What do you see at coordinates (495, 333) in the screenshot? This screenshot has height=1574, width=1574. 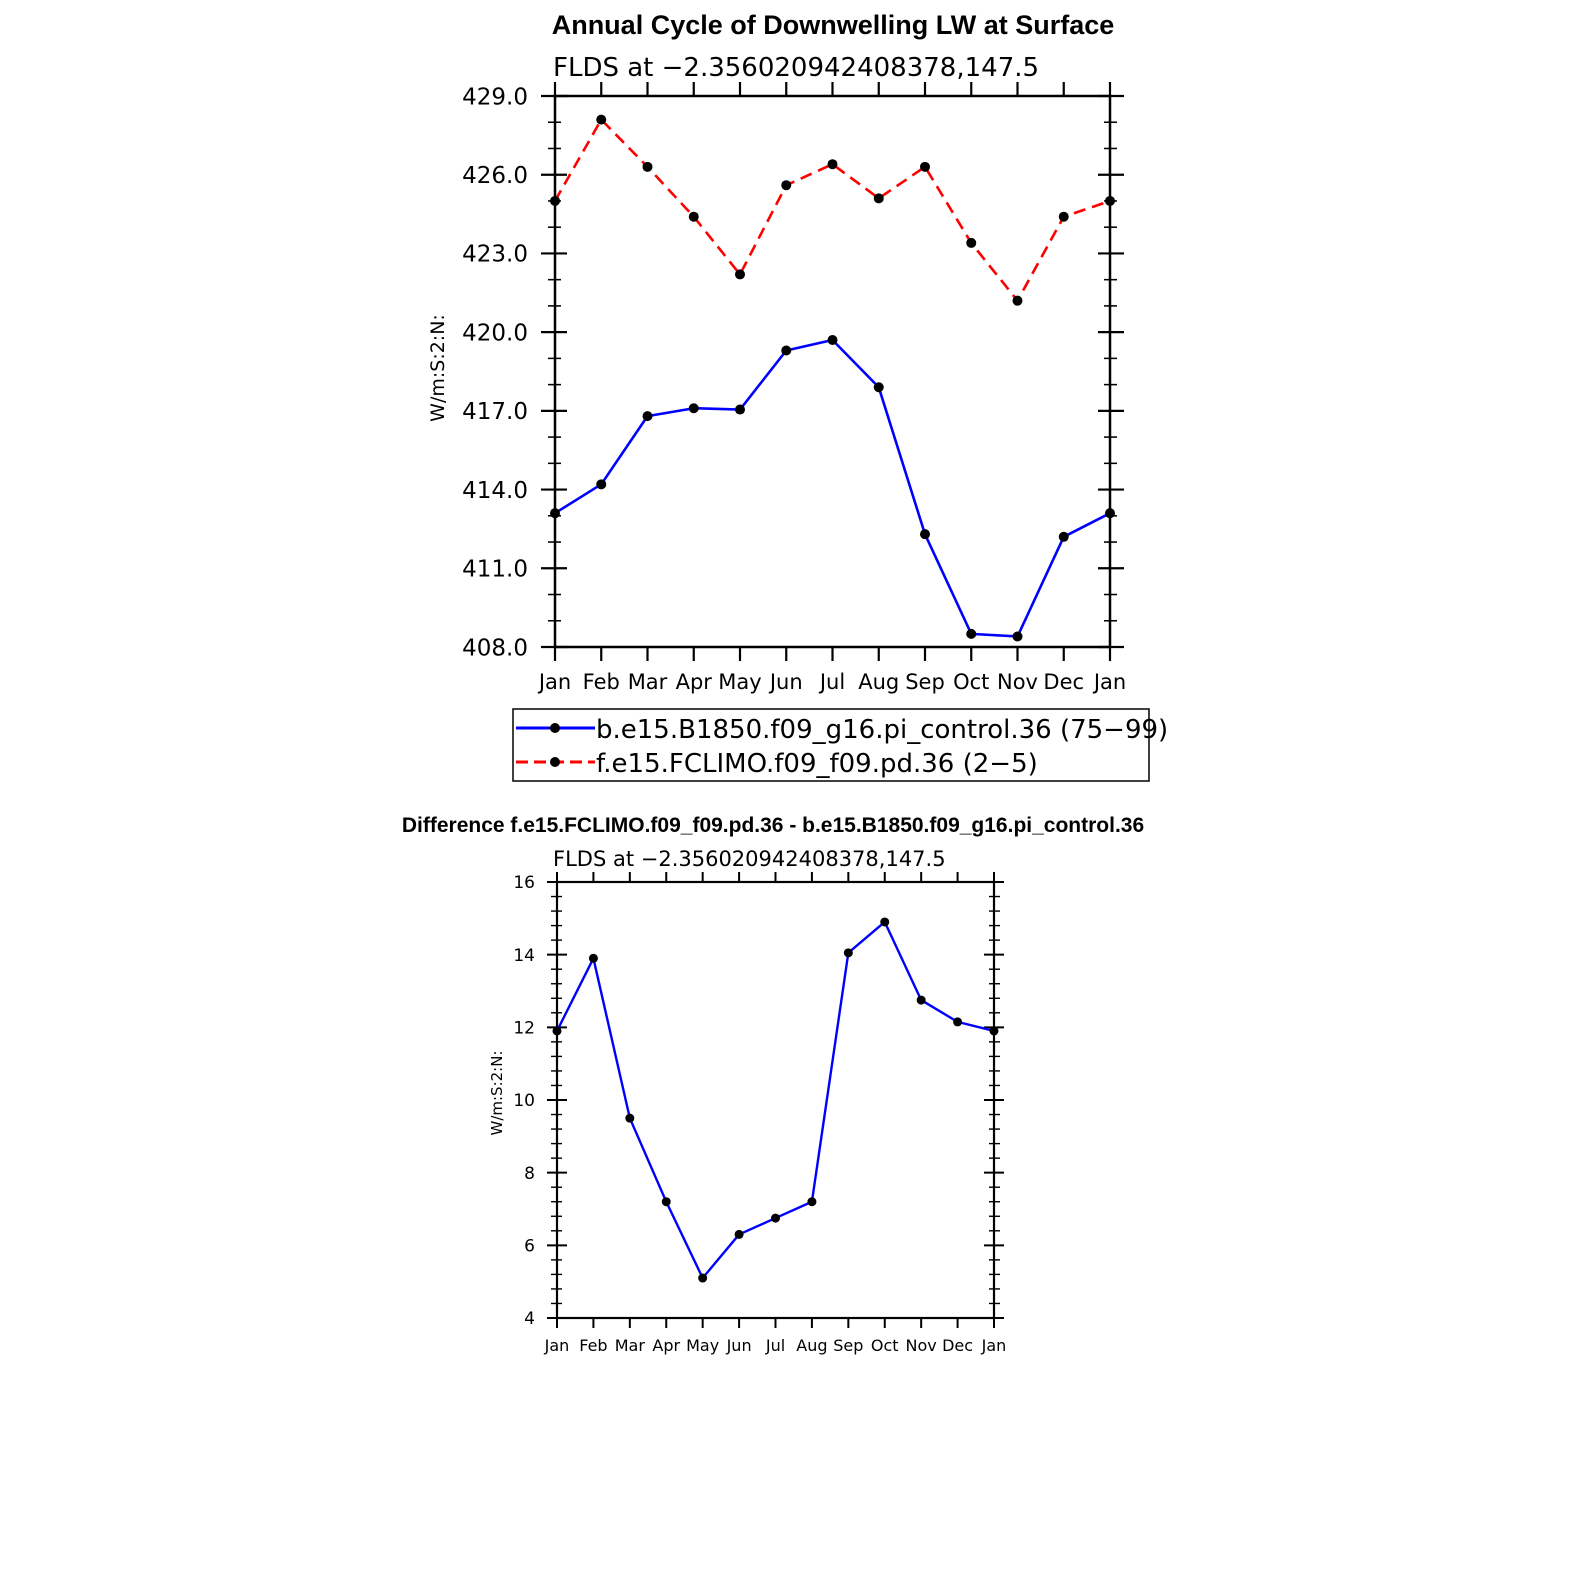 I see `y-tick-label: 420.0` at bounding box center [495, 333].